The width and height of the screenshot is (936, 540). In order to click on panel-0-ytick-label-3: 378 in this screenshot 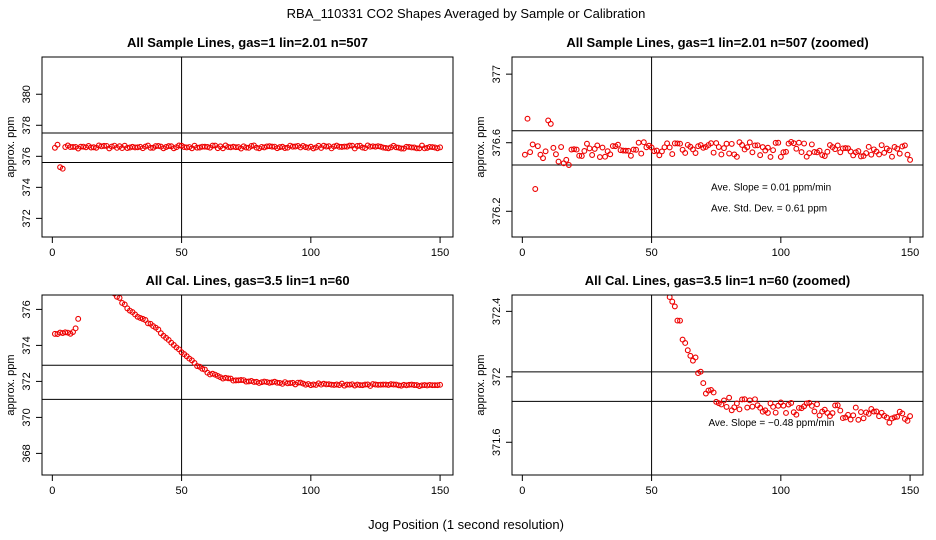, I will do `click(27, 125)`.